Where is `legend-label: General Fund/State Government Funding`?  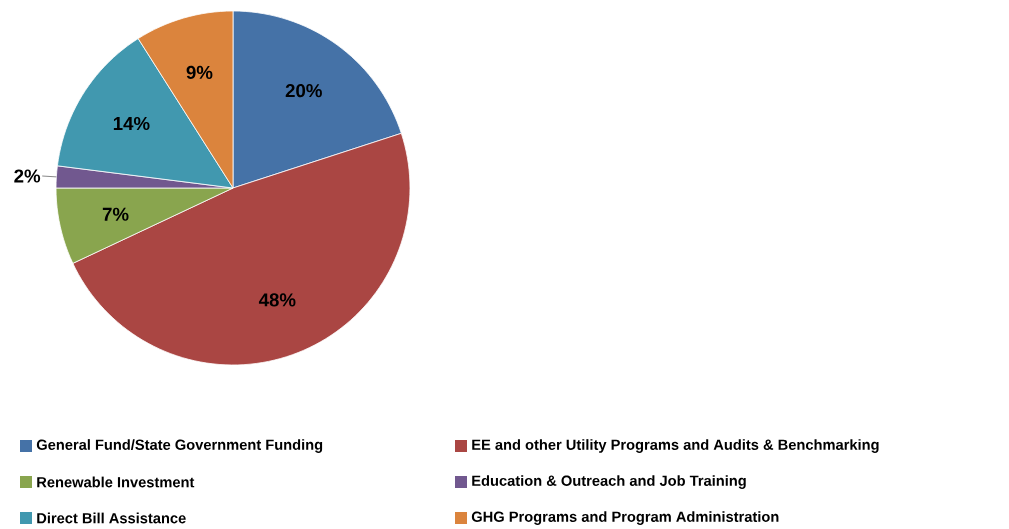
legend-label: General Fund/State Government Funding is located at coordinates (179, 446).